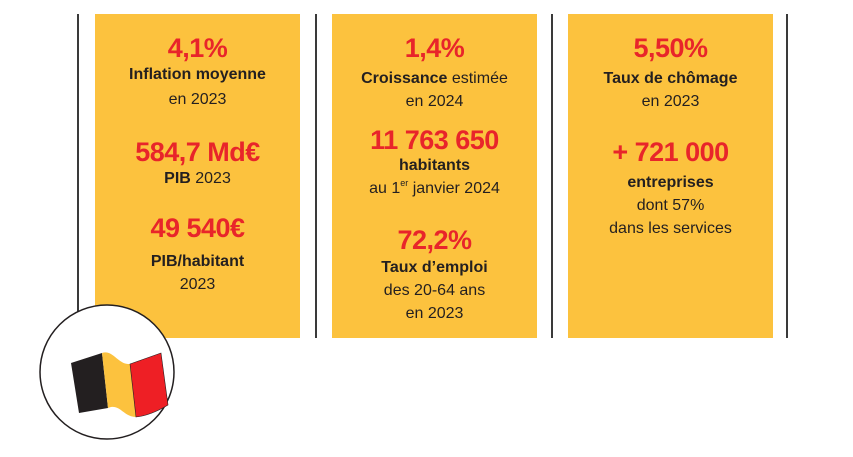  Describe the element at coordinates (197, 152) in the screenshot. I see `gdp-value: 584,7 Md€` at that location.